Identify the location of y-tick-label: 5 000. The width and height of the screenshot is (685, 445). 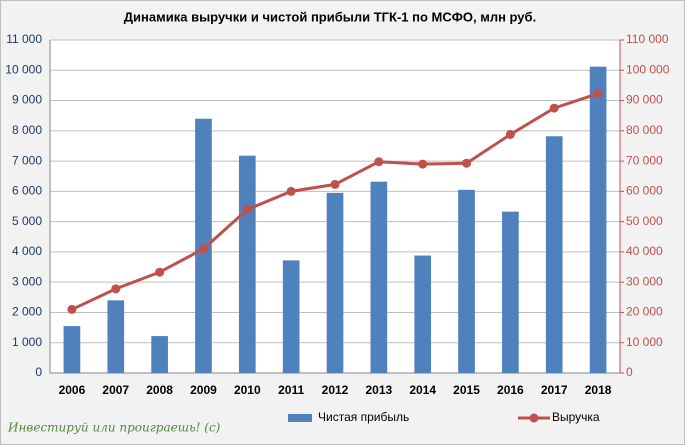
(27, 221).